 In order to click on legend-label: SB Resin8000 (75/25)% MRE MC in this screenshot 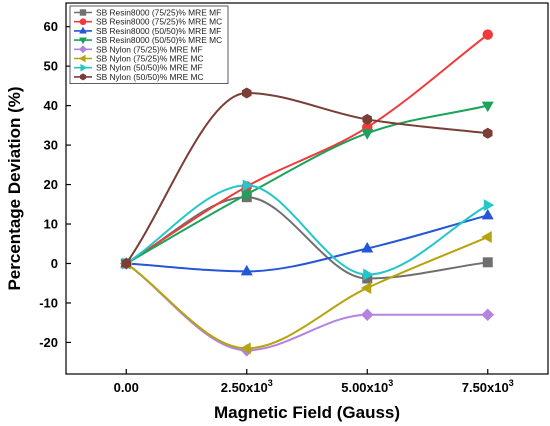, I will do `click(159, 22)`.